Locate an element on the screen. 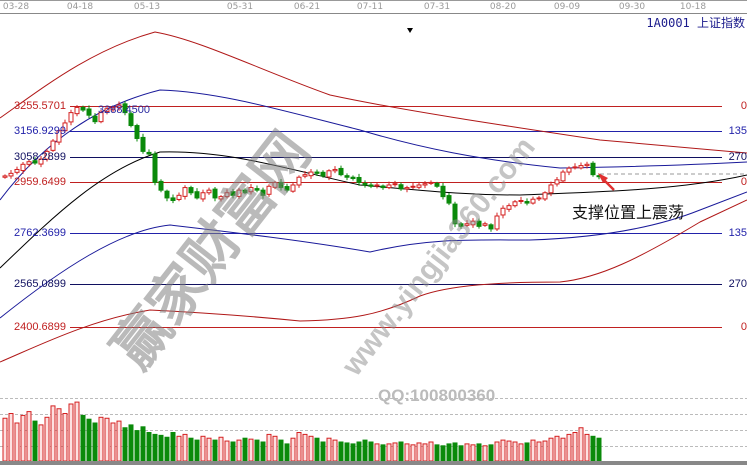 This screenshot has height=465, width=747. fib-level-price: 2565.0899 is located at coordinates (40, 283).